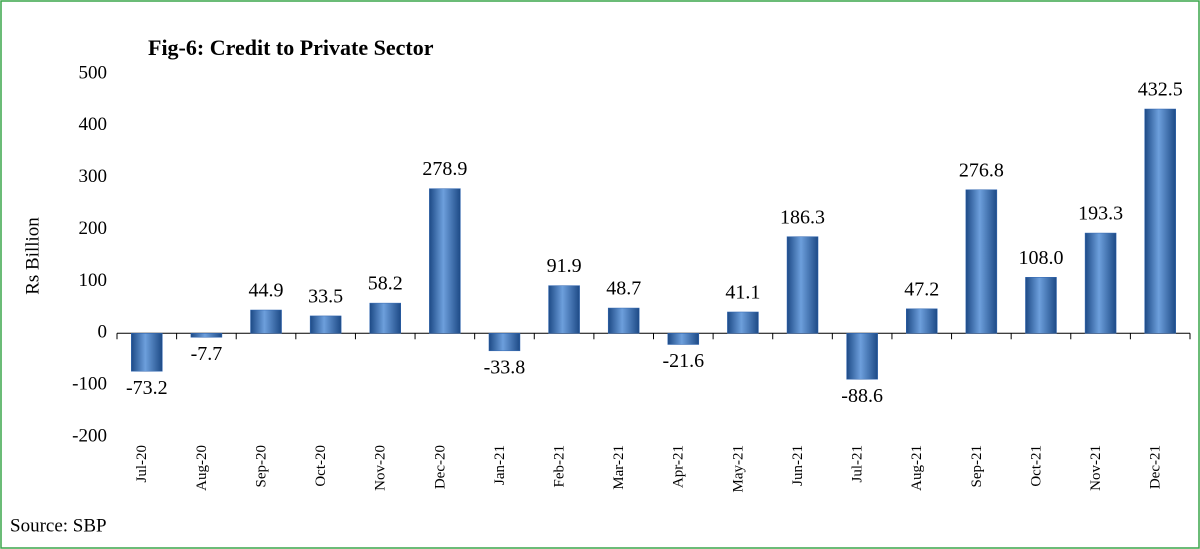 The width and height of the screenshot is (1200, 549). I want to click on value-label: 186.3, so click(802, 217).